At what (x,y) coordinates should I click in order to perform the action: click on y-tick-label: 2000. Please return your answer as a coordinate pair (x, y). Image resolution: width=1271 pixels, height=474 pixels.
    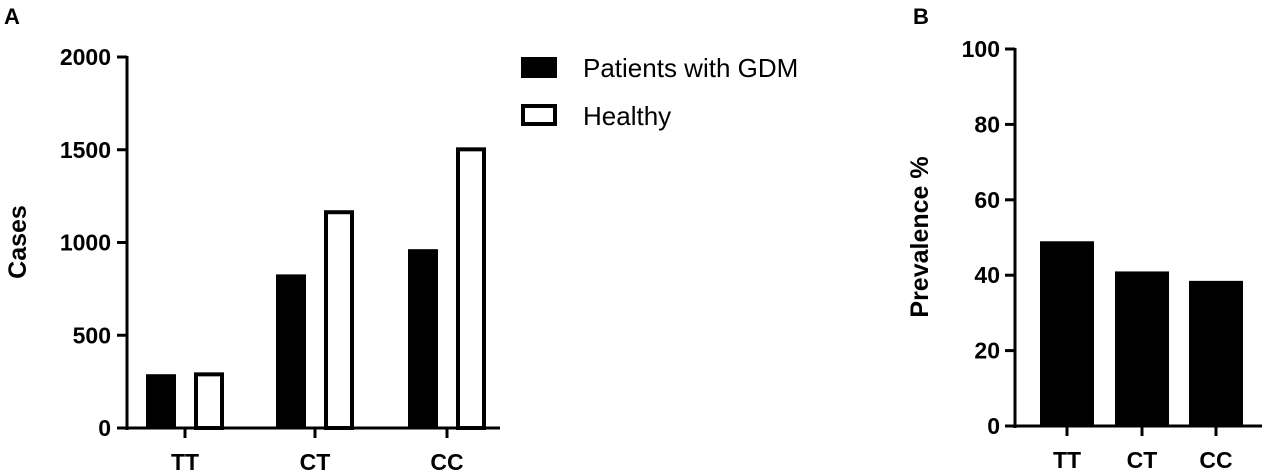
    Looking at the image, I should click on (85, 57).